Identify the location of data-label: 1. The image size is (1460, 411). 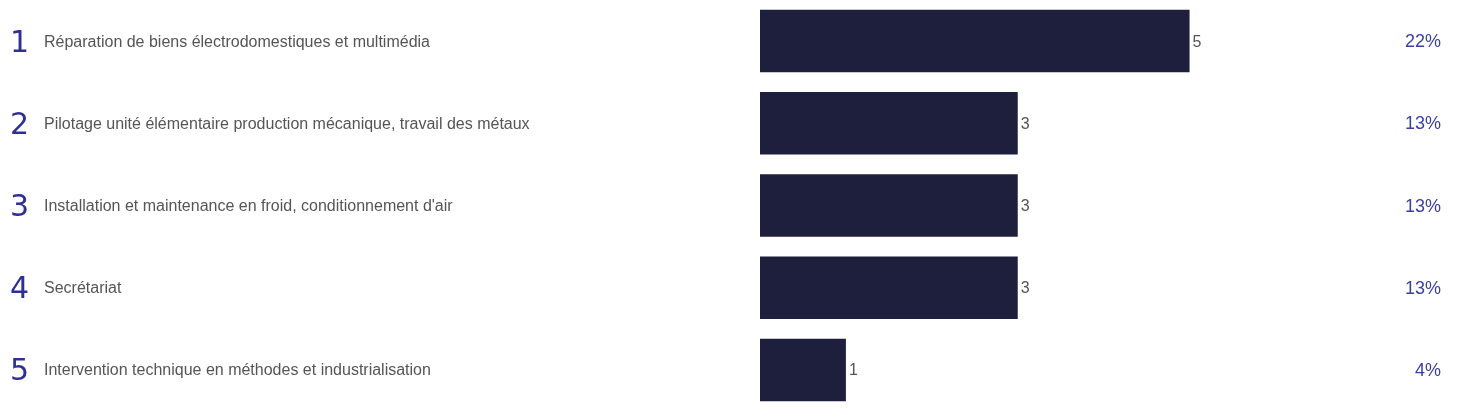
(853, 370).